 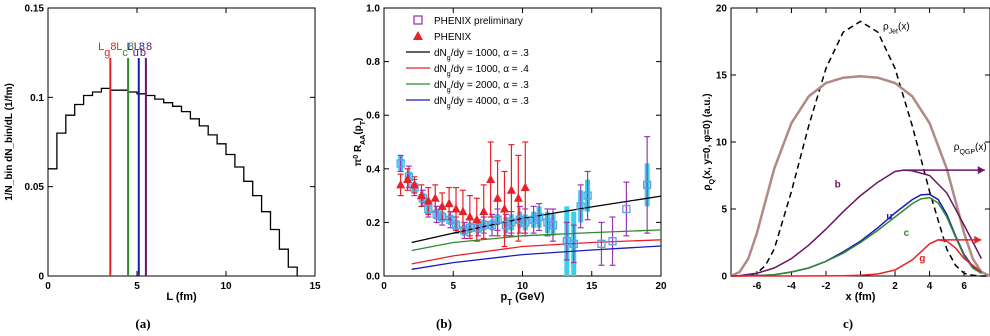 I want to click on panel-a-ytick-label: 0.1, so click(x=37, y=98).